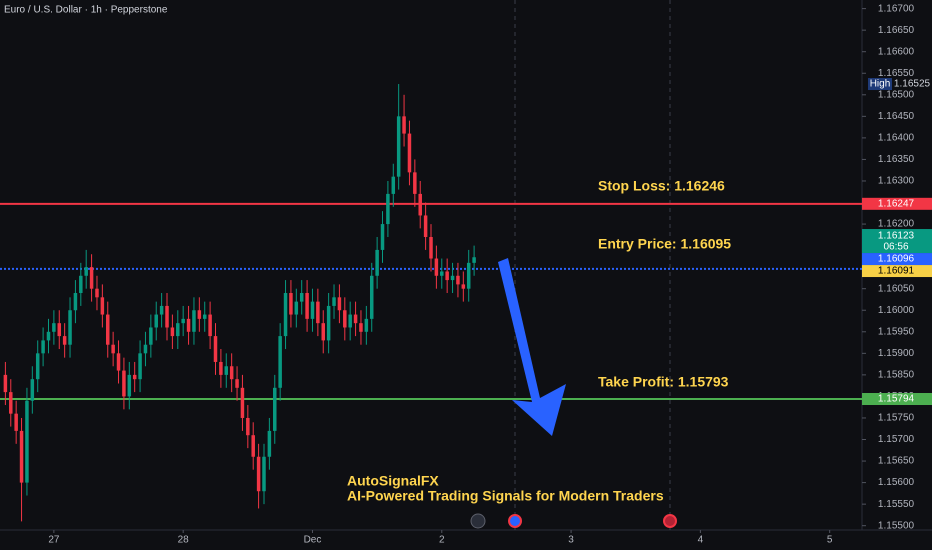 Image resolution: width=932 pixels, height=550 pixels. What do you see at coordinates (701, 540) in the screenshot?
I see `x-tick-label: 4` at bounding box center [701, 540].